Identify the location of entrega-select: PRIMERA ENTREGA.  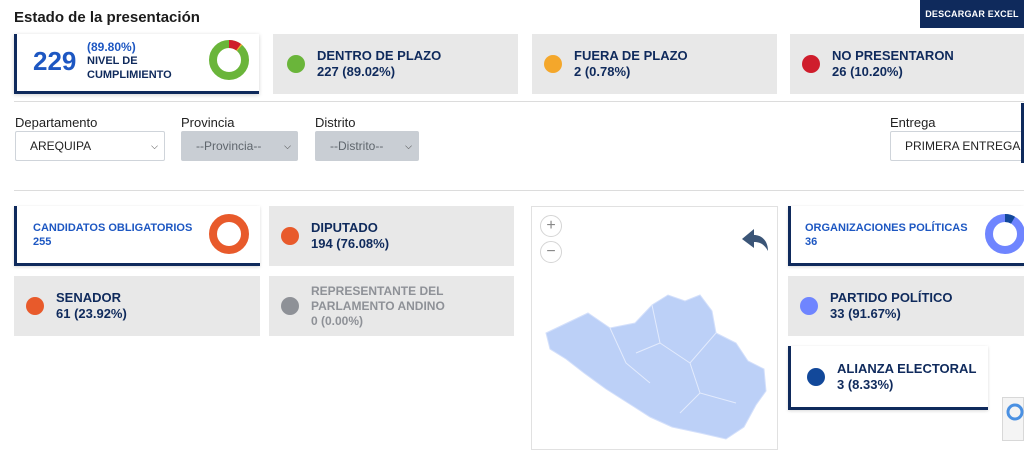
(957, 146).